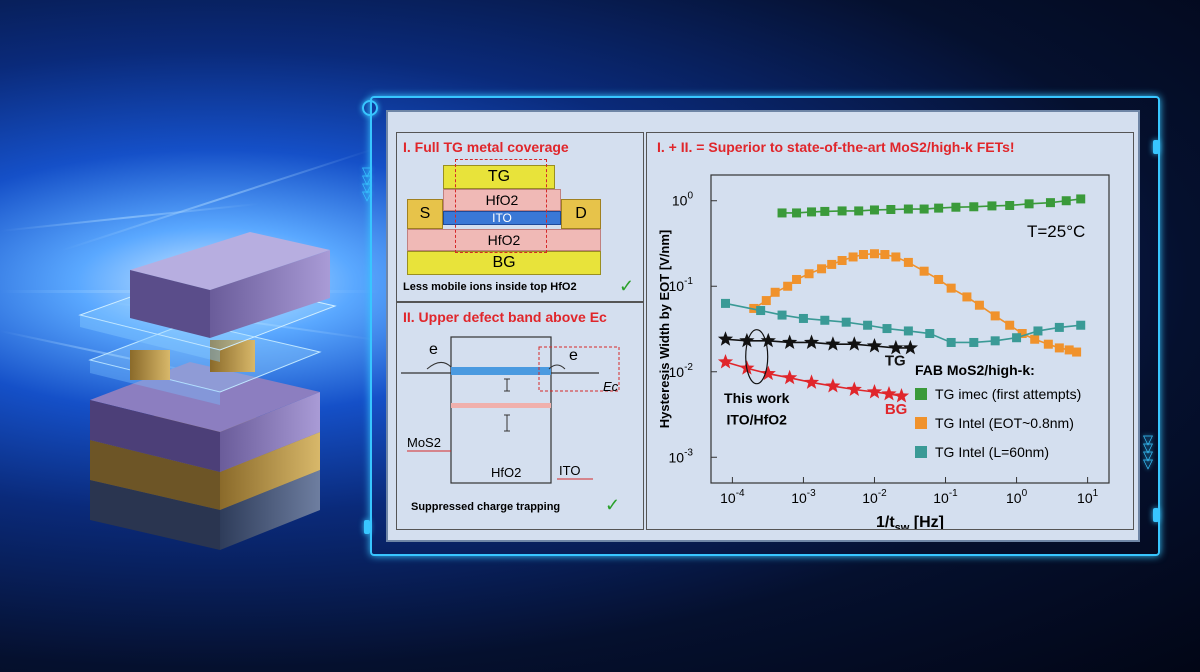 This screenshot has width=1200, height=672. What do you see at coordinates (425, 214) in the screenshot?
I see `source-contact: S` at bounding box center [425, 214].